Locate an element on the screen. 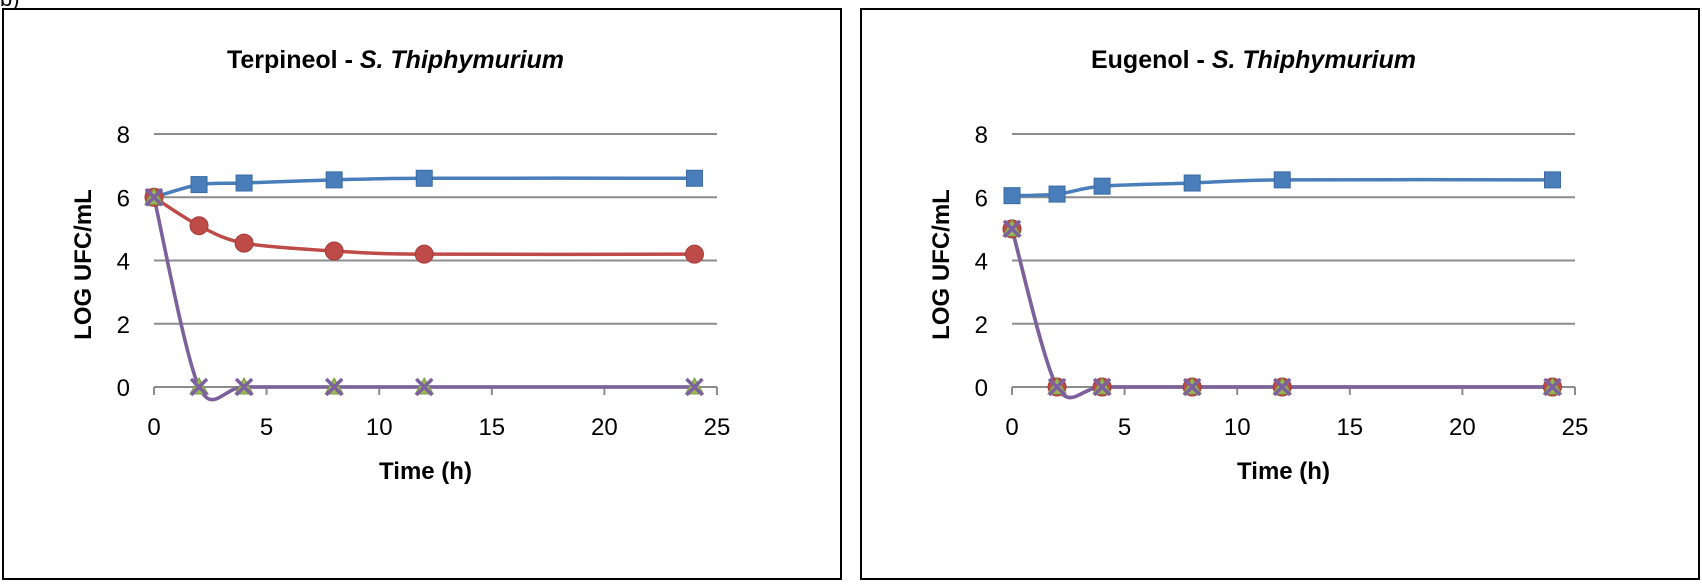  chart-title-prefix: Eugenol - is located at coordinates (1151, 60).